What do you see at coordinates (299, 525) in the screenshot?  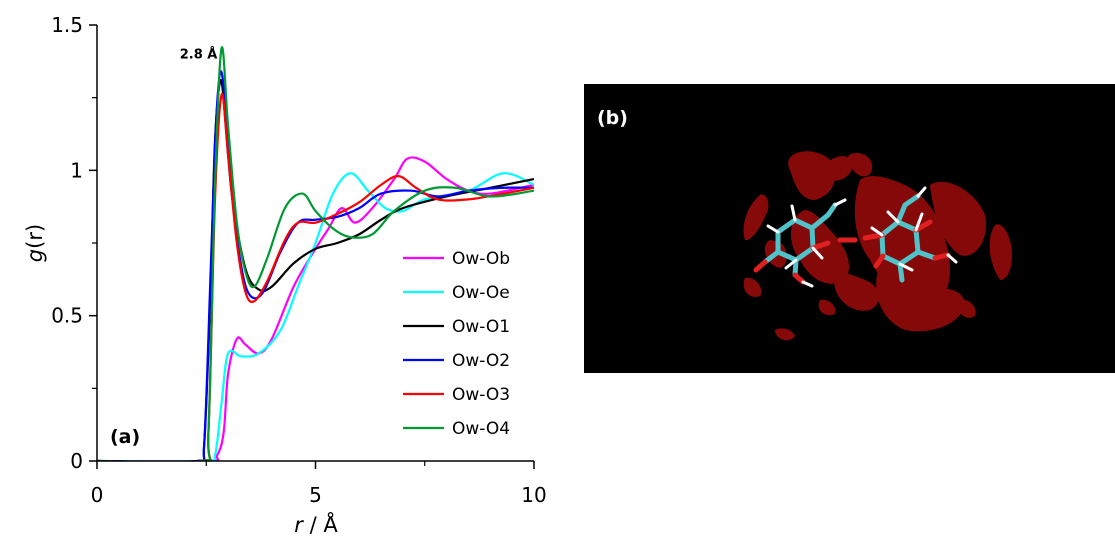 I see `x-axis-label-italic: r` at bounding box center [299, 525].